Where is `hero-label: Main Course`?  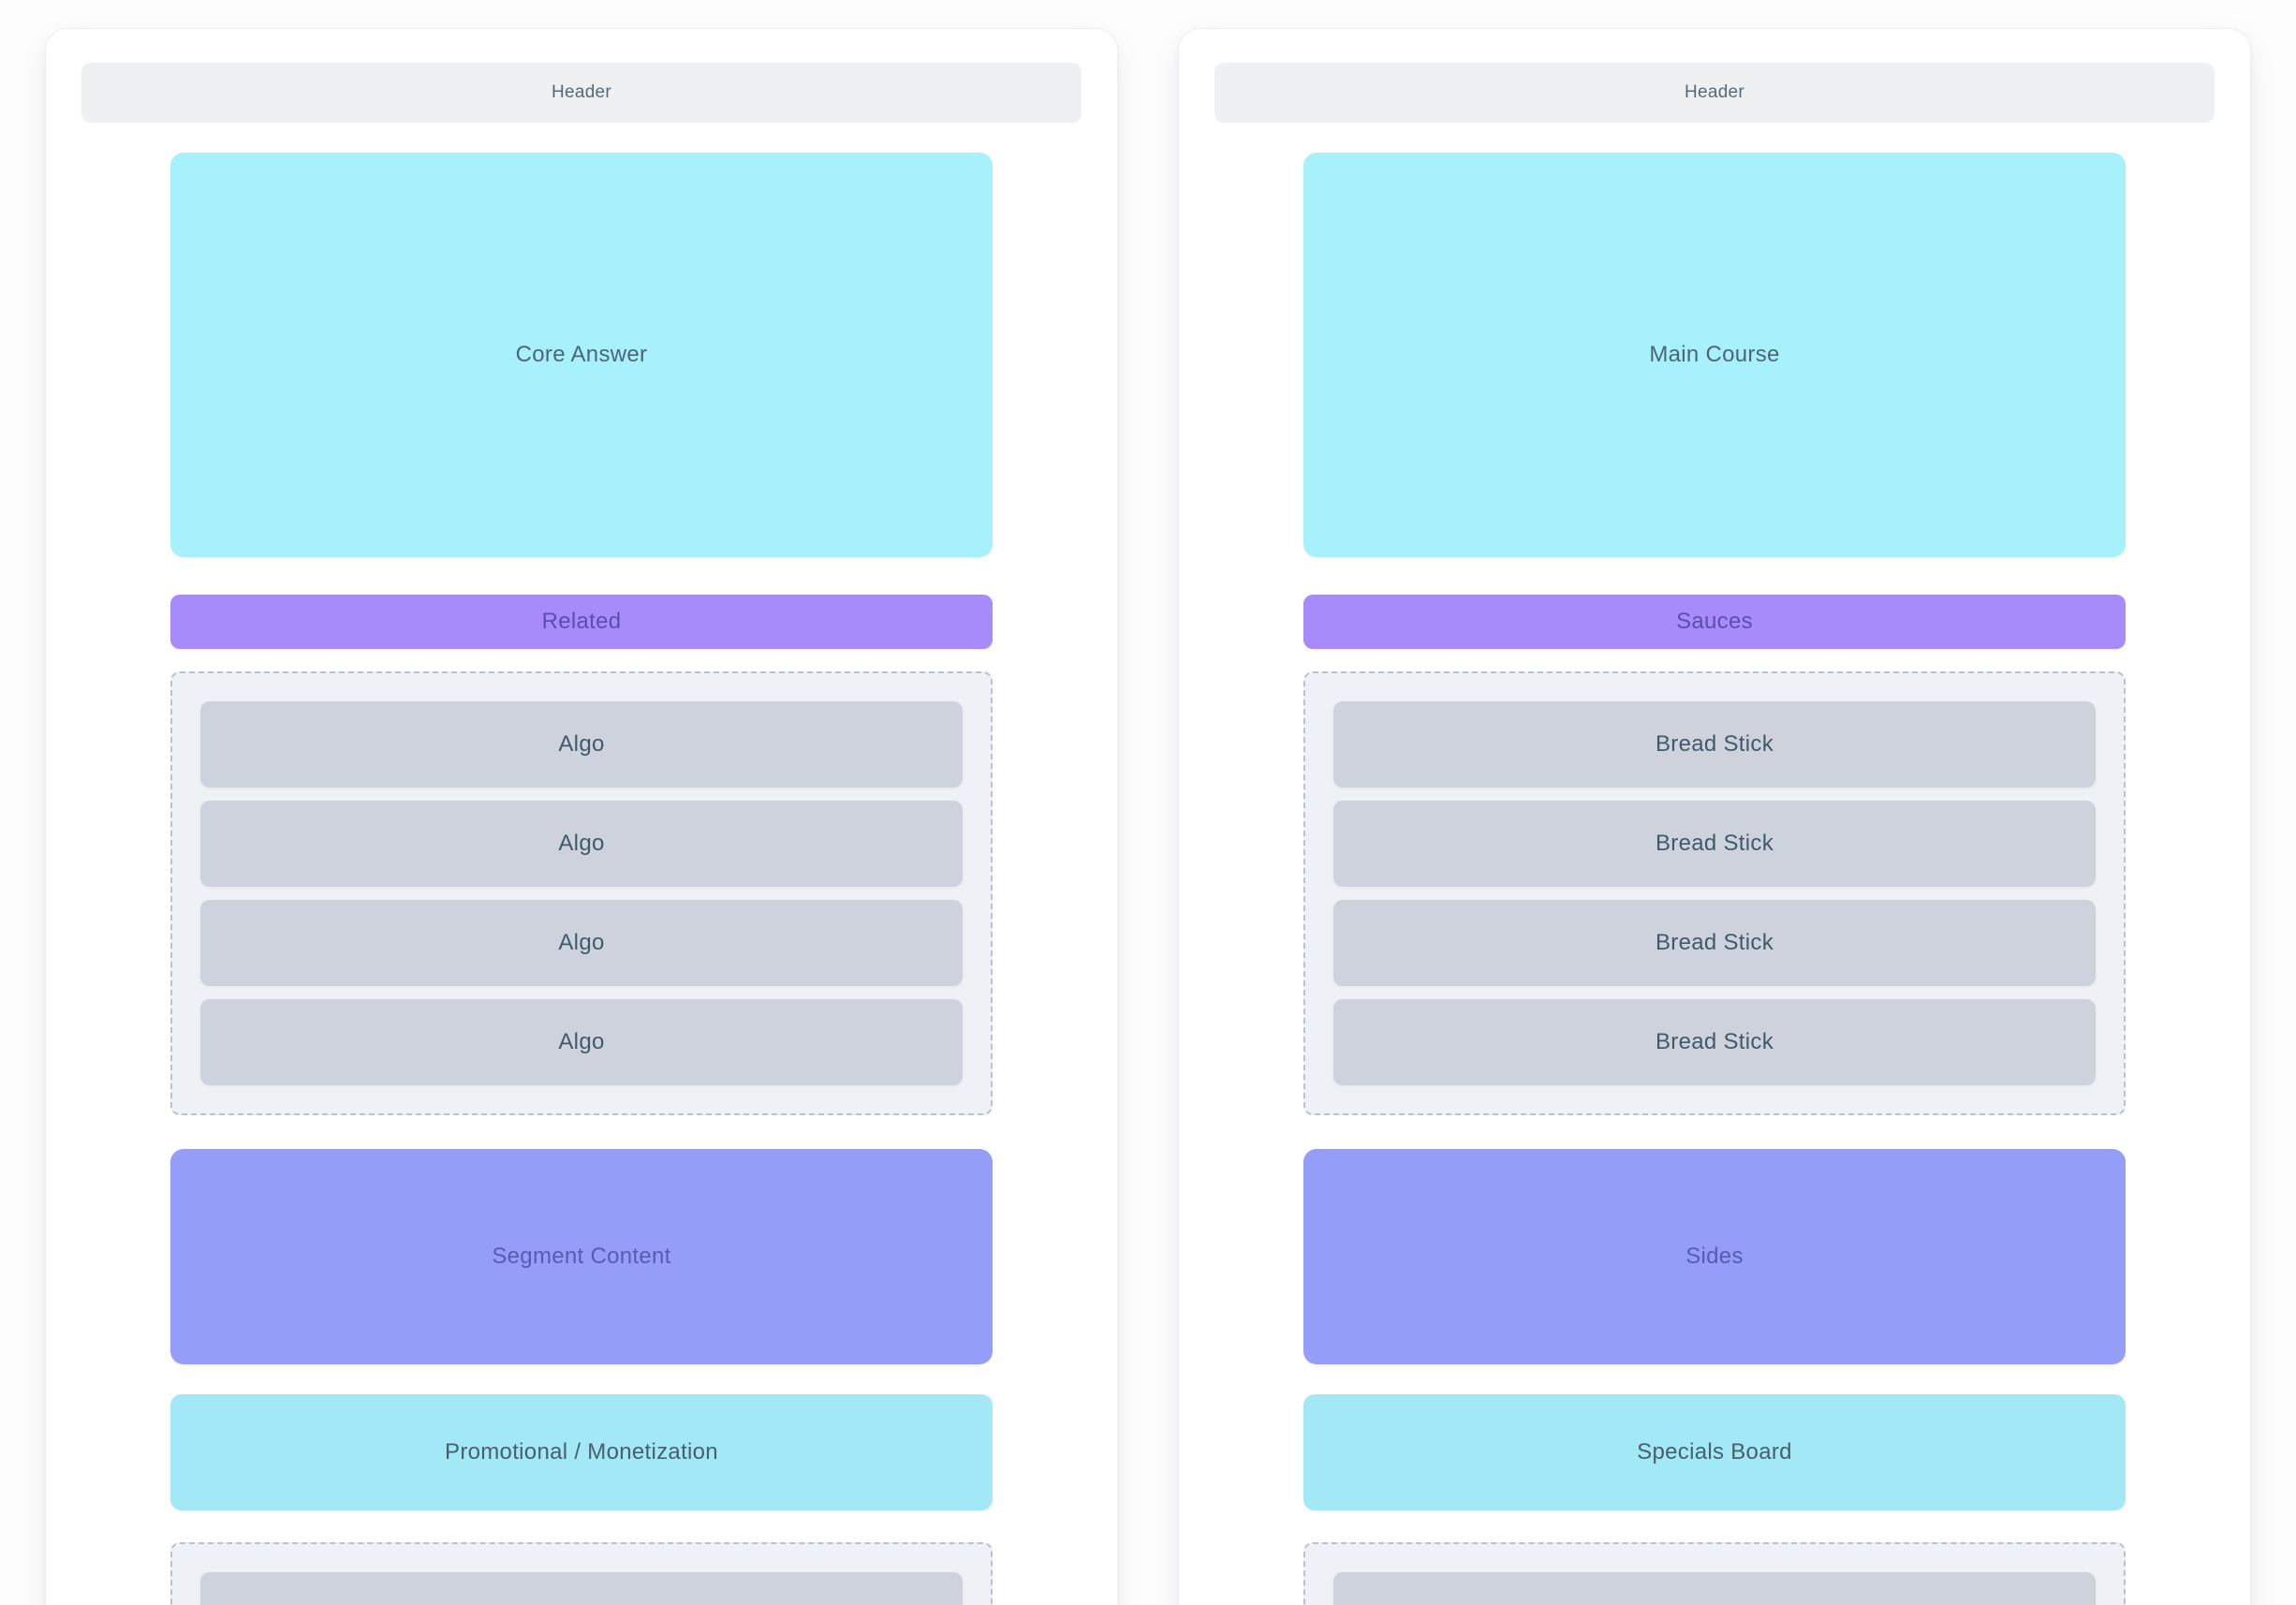
hero-label: Main Course is located at coordinates (1714, 354).